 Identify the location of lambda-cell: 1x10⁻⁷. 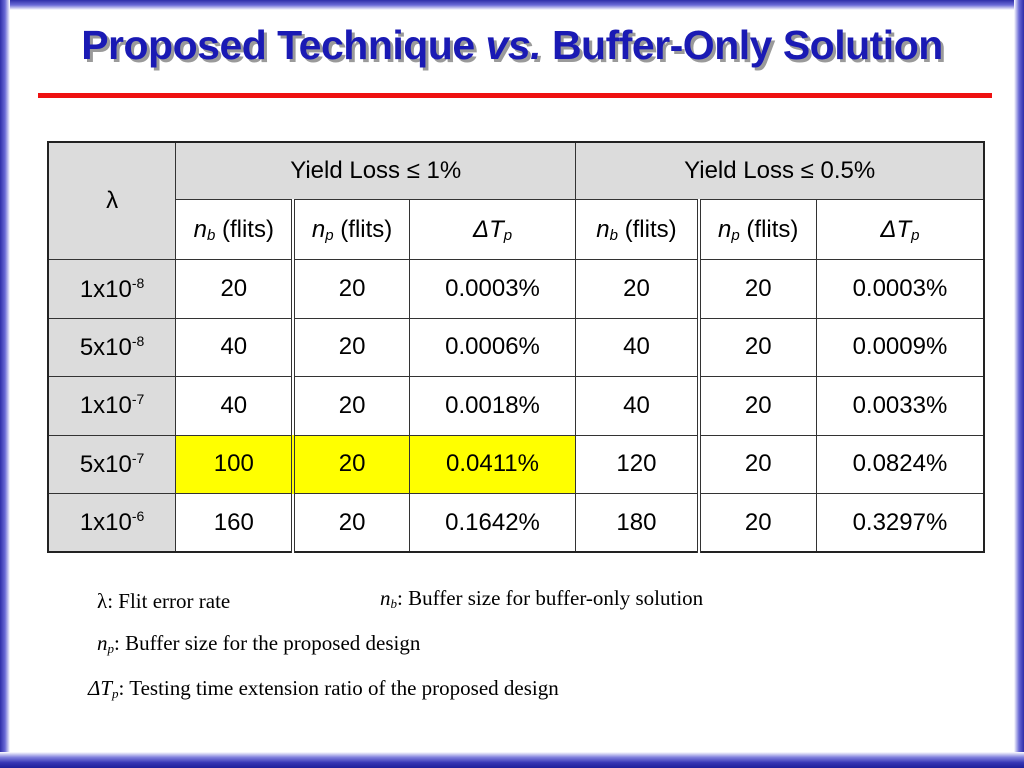
(112, 406).